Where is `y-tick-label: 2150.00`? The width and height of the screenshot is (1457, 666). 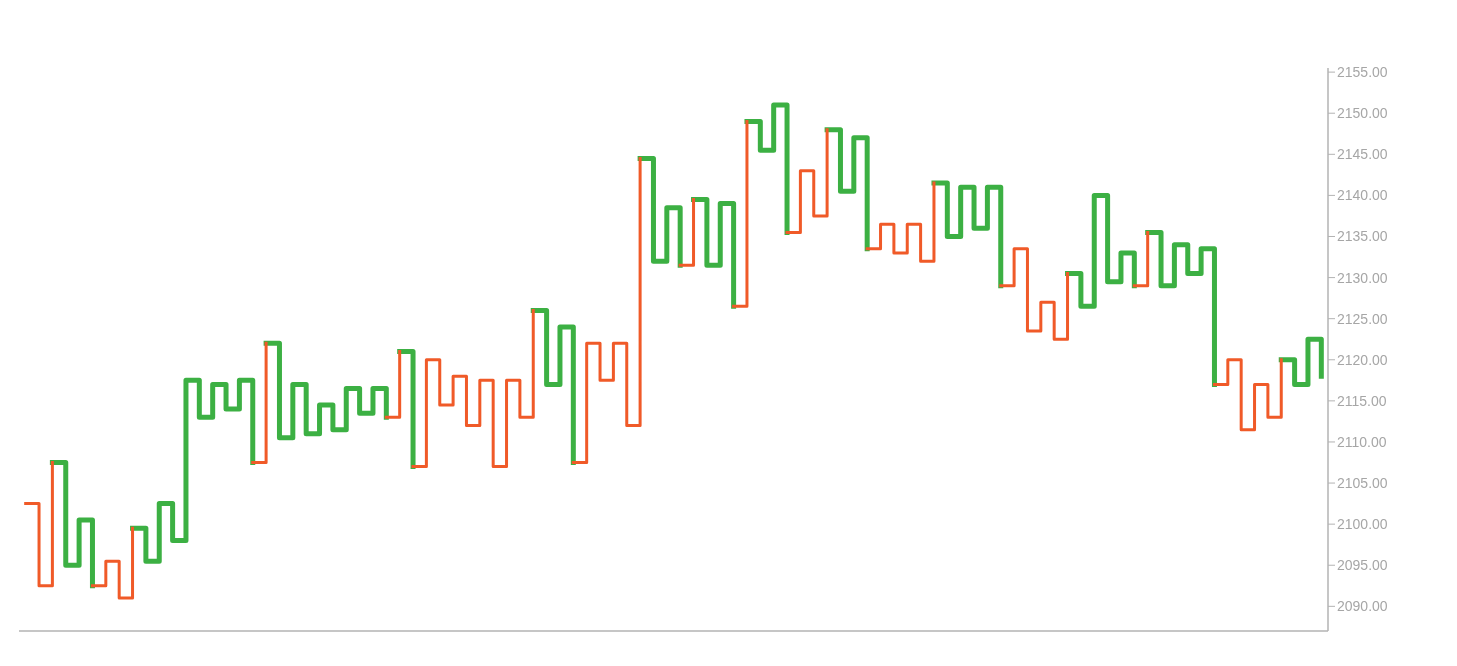
y-tick-label: 2150.00 is located at coordinates (1362, 113).